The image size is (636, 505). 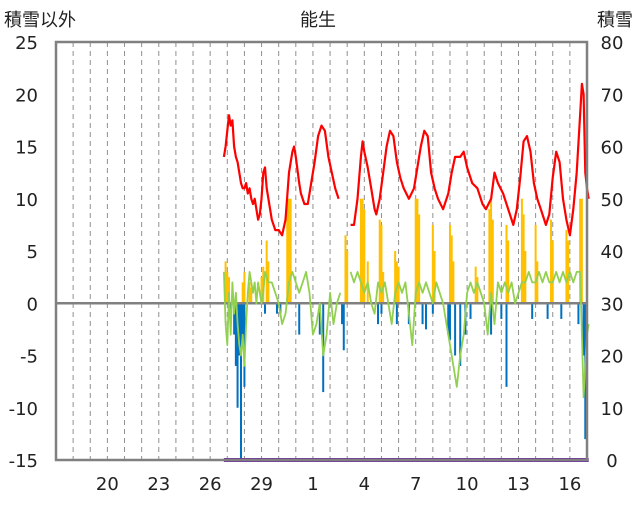 I want to click on x-tick-label-6: 7, so click(x=415, y=484).